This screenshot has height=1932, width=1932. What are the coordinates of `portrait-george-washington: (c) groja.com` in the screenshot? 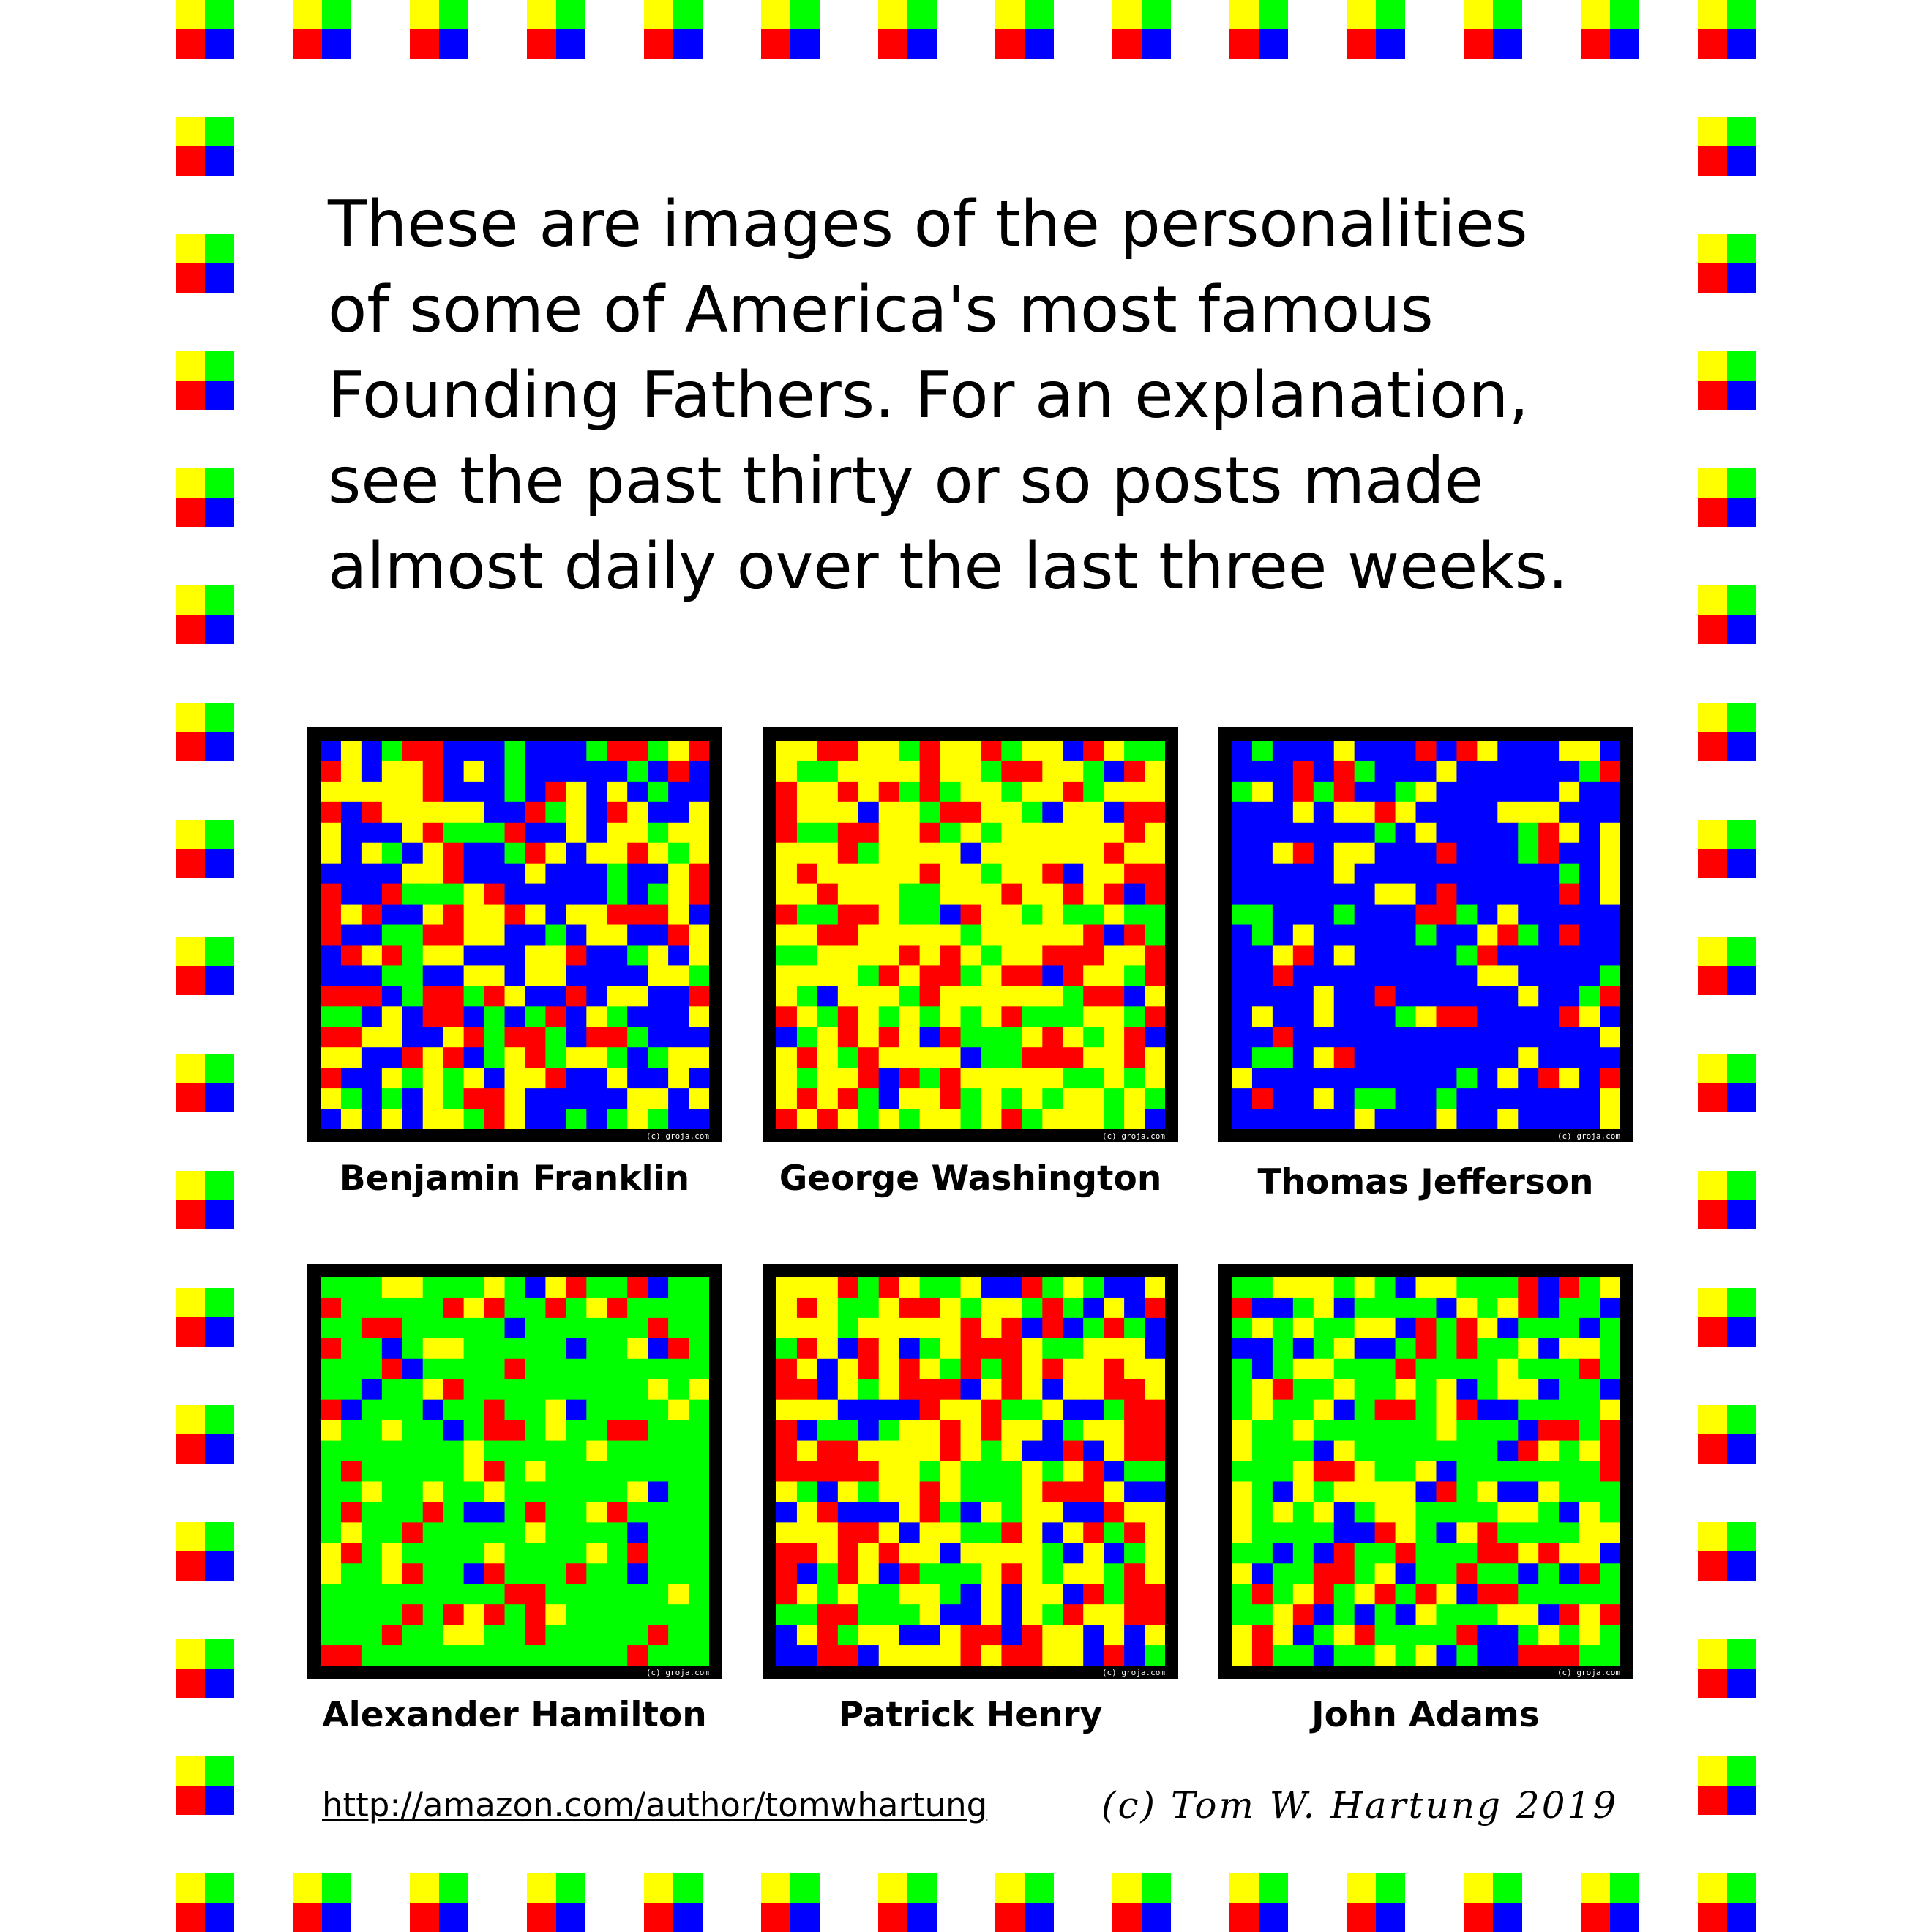 It's located at (970, 934).